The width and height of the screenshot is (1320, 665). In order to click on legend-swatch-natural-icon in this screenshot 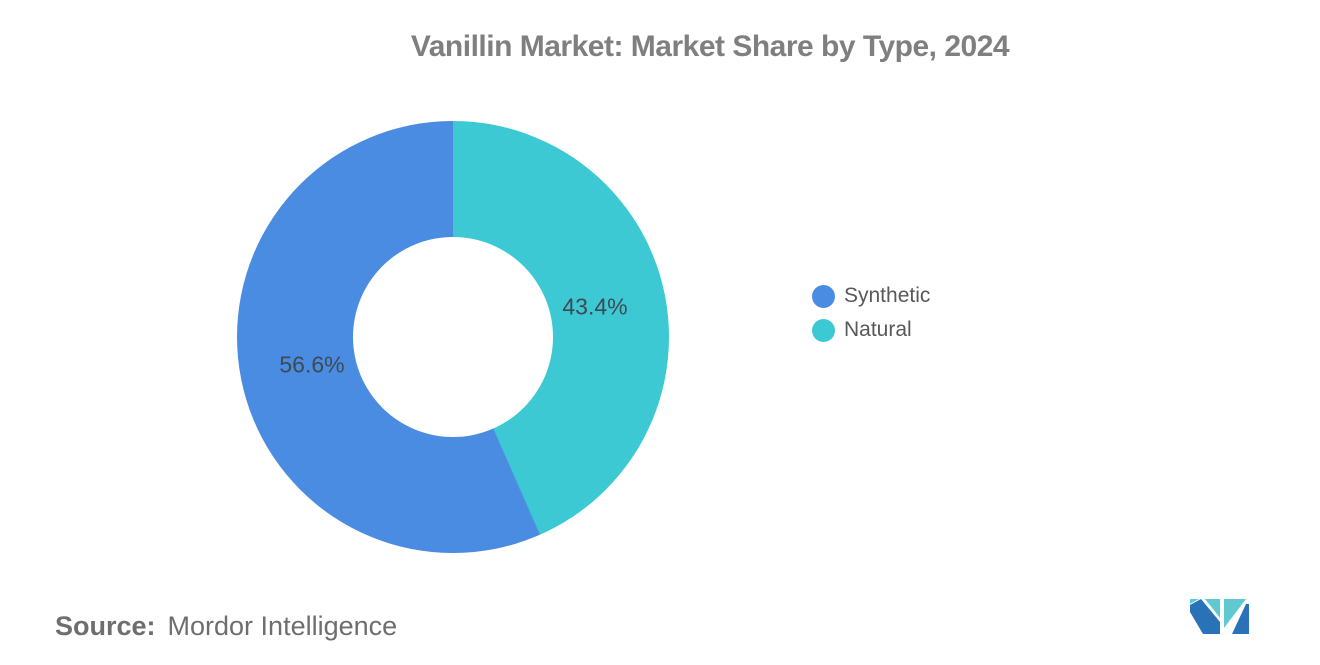, I will do `click(823, 330)`.